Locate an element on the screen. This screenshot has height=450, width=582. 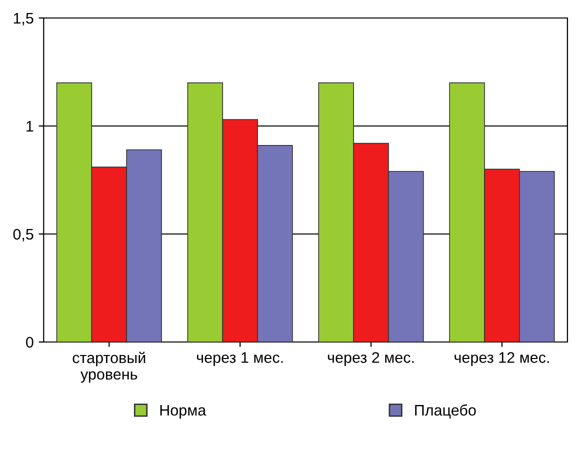
y-tick-label: 0,5 is located at coordinates (23, 235).